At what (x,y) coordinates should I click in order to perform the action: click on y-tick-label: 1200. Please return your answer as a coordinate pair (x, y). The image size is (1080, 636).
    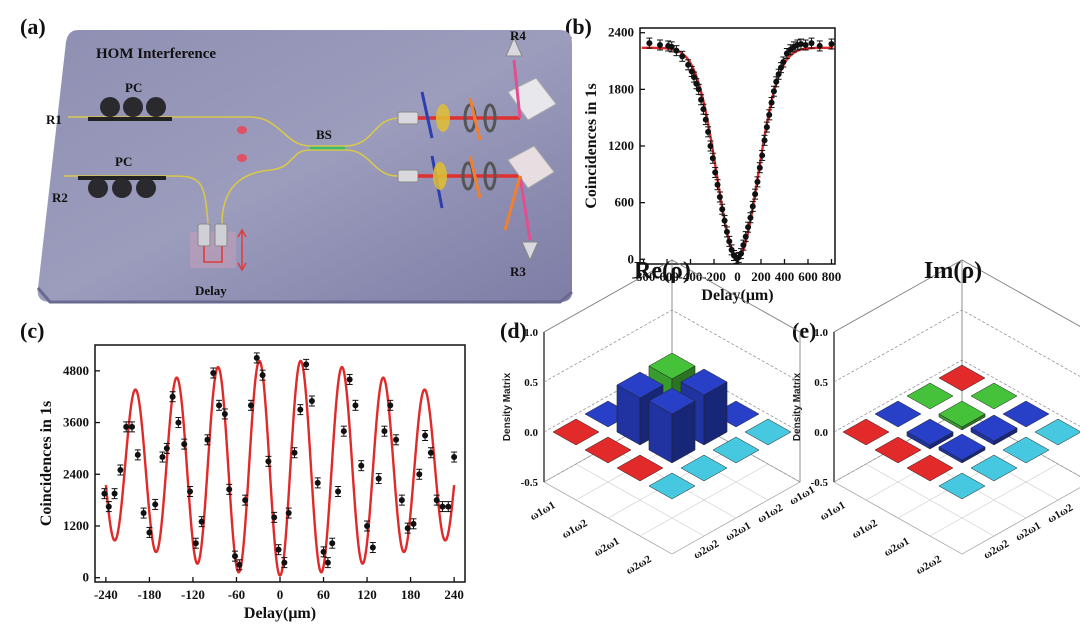
    Looking at the image, I should click on (621, 145).